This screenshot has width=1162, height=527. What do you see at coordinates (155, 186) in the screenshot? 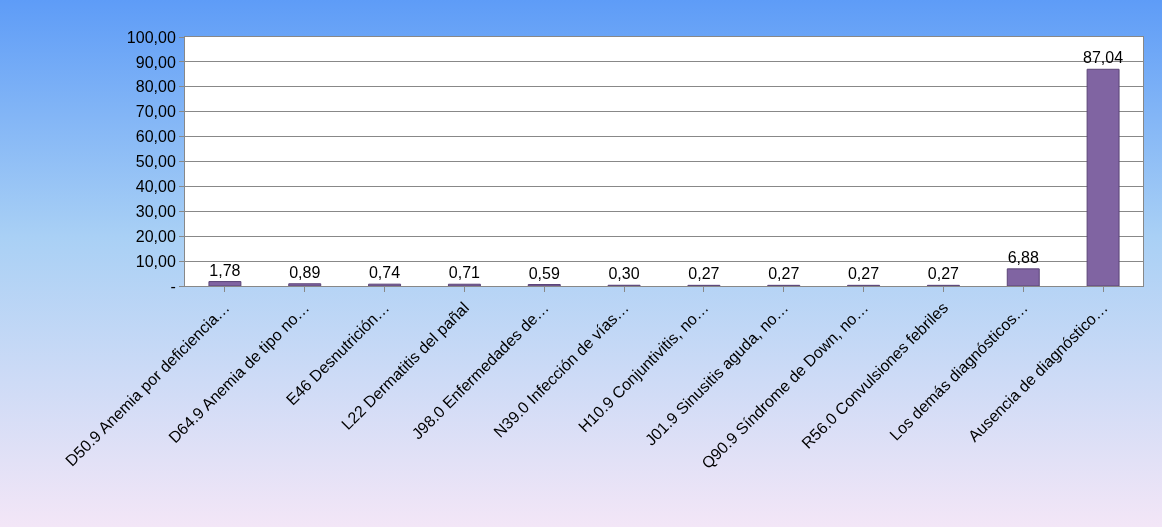
I see `y-tick-label: 40,00` at bounding box center [155, 186].